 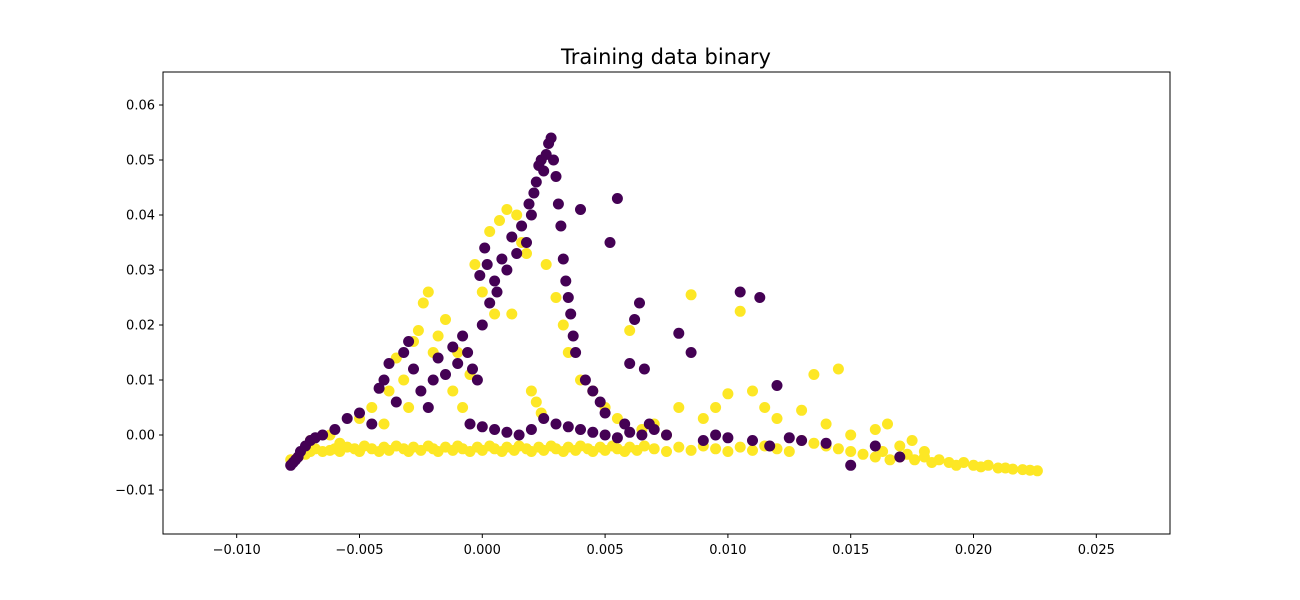 What do you see at coordinates (237, 550) in the screenshot?
I see `x-tick-label: −0.010` at bounding box center [237, 550].